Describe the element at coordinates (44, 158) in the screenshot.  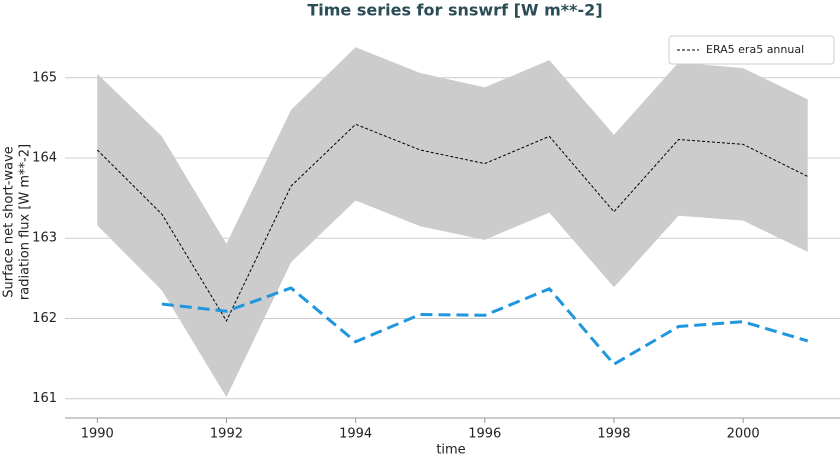
I see `y-tick-label: 164` at that location.